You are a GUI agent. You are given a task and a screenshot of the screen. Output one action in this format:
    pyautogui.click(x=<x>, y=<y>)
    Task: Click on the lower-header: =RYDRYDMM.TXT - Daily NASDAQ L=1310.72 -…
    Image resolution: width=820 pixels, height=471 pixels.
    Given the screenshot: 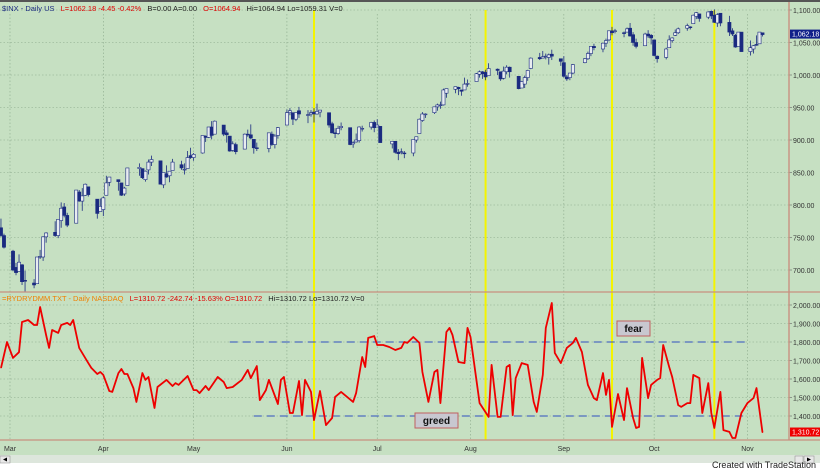 What is the action you would take?
    pyautogui.click(x=183, y=298)
    